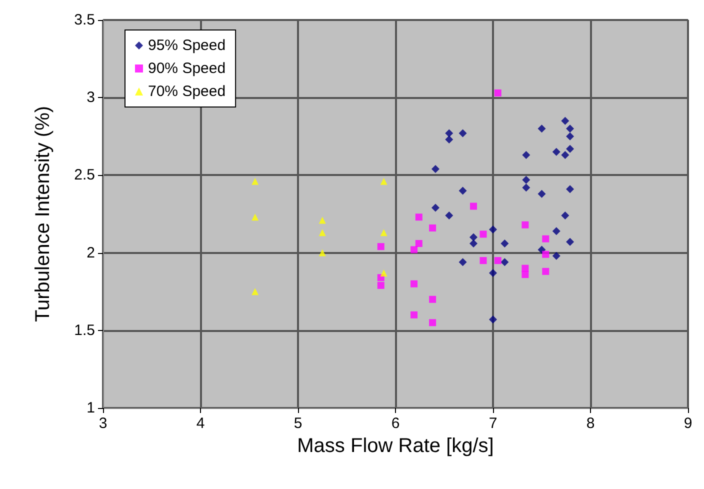 The image size is (704, 489). I want to click on y-tick-label: 2.5, so click(84, 175).